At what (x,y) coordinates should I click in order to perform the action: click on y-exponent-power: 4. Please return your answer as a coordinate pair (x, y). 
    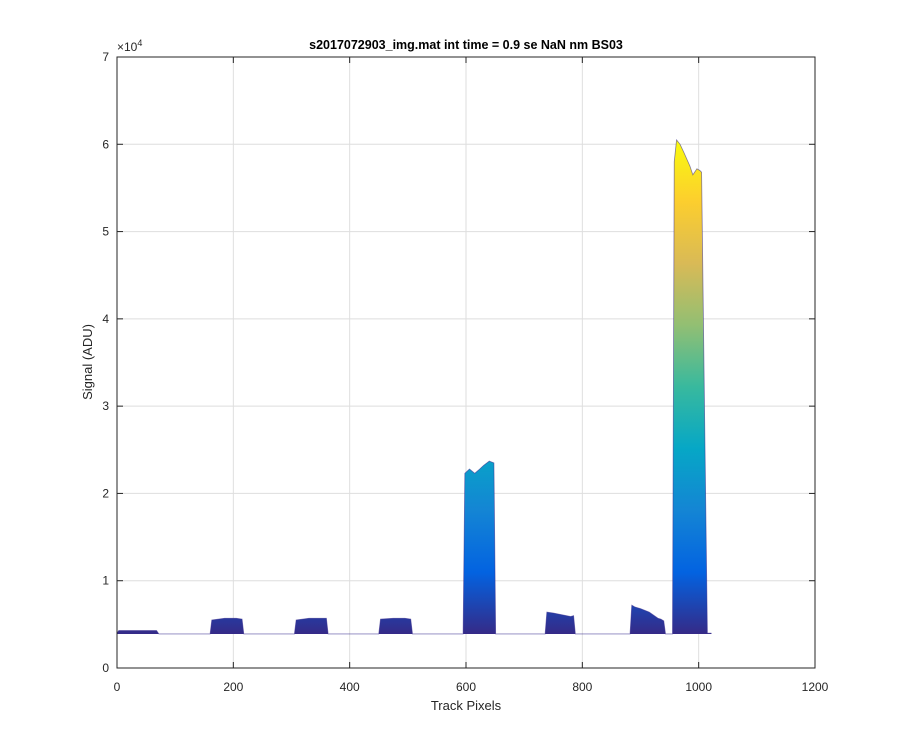
    Looking at the image, I should click on (139, 43).